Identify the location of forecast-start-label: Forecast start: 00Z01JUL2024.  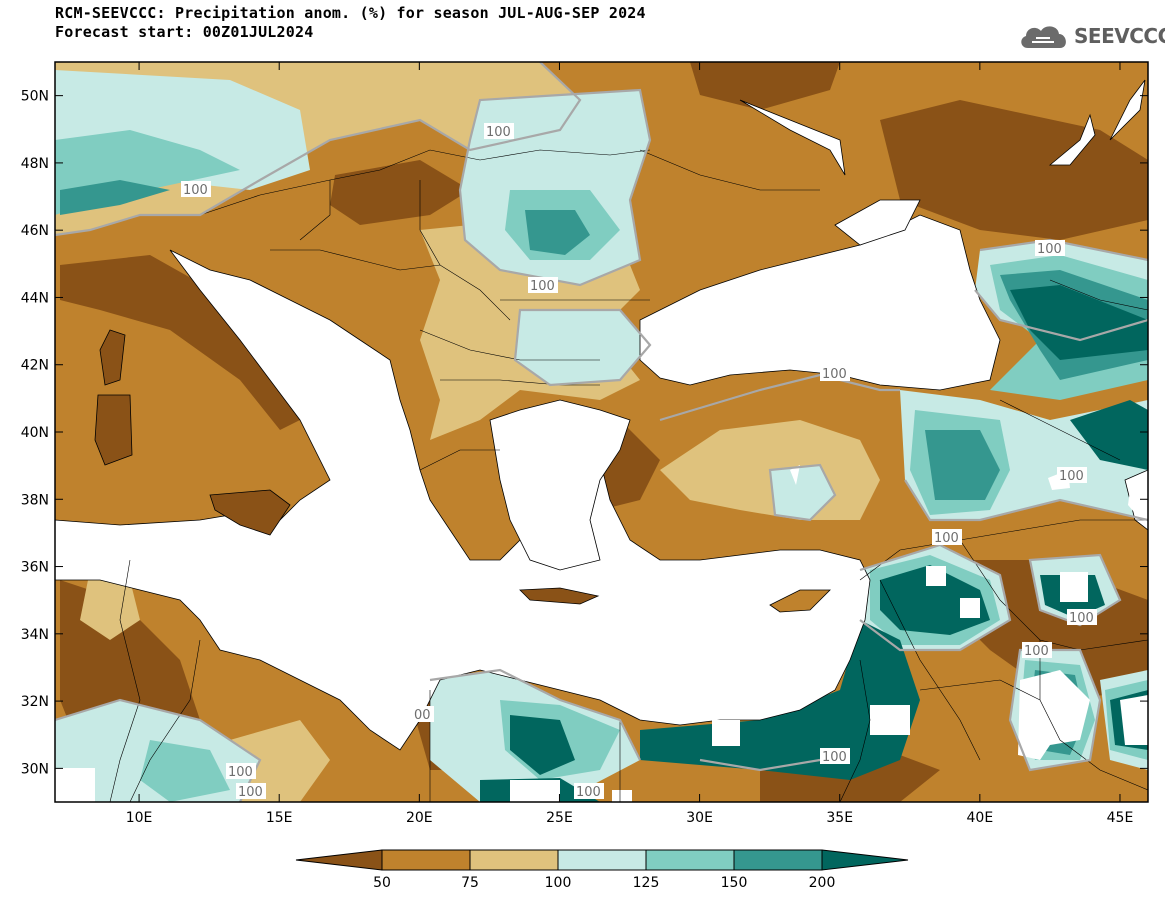
(184, 32).